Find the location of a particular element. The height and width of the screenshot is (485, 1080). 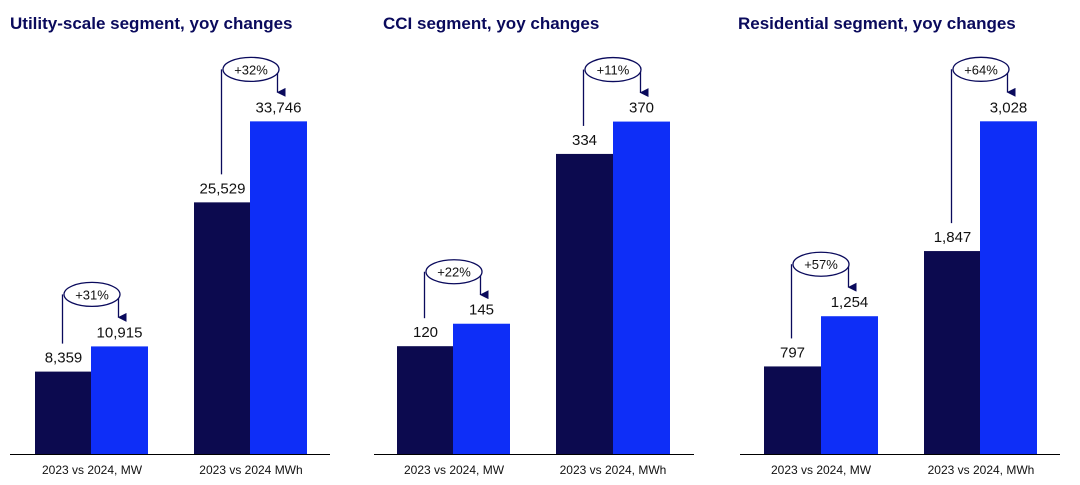

value-label-2024: 33,746 is located at coordinates (279, 107).